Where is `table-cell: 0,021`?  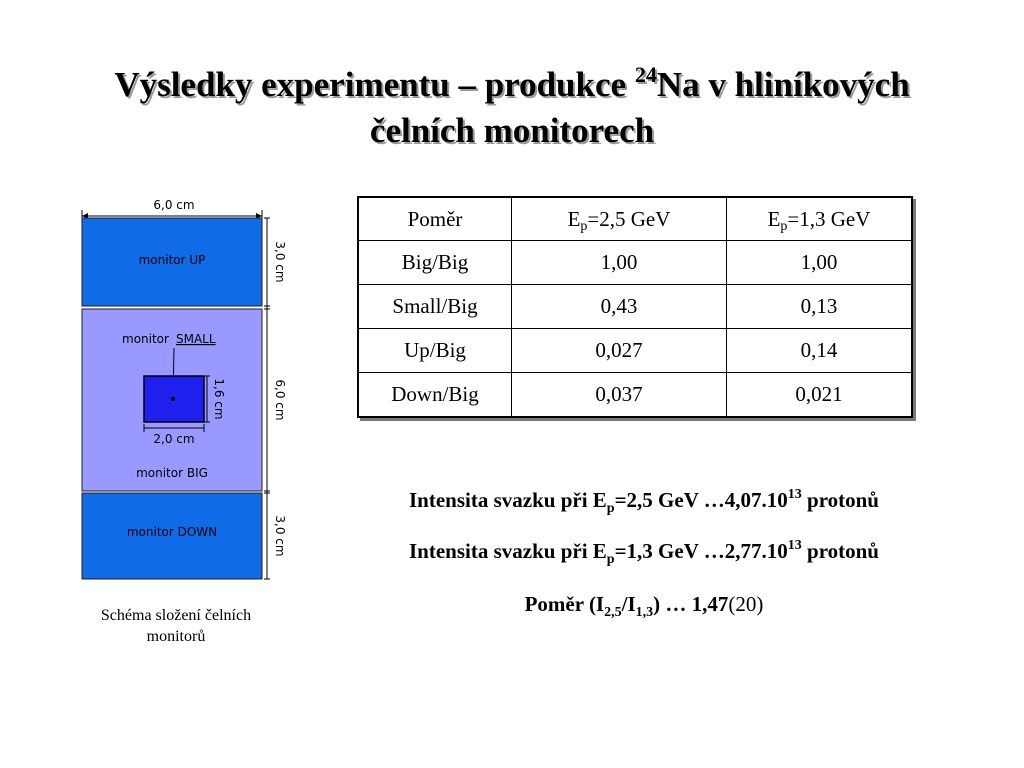 table-cell: 0,021 is located at coordinates (819, 395).